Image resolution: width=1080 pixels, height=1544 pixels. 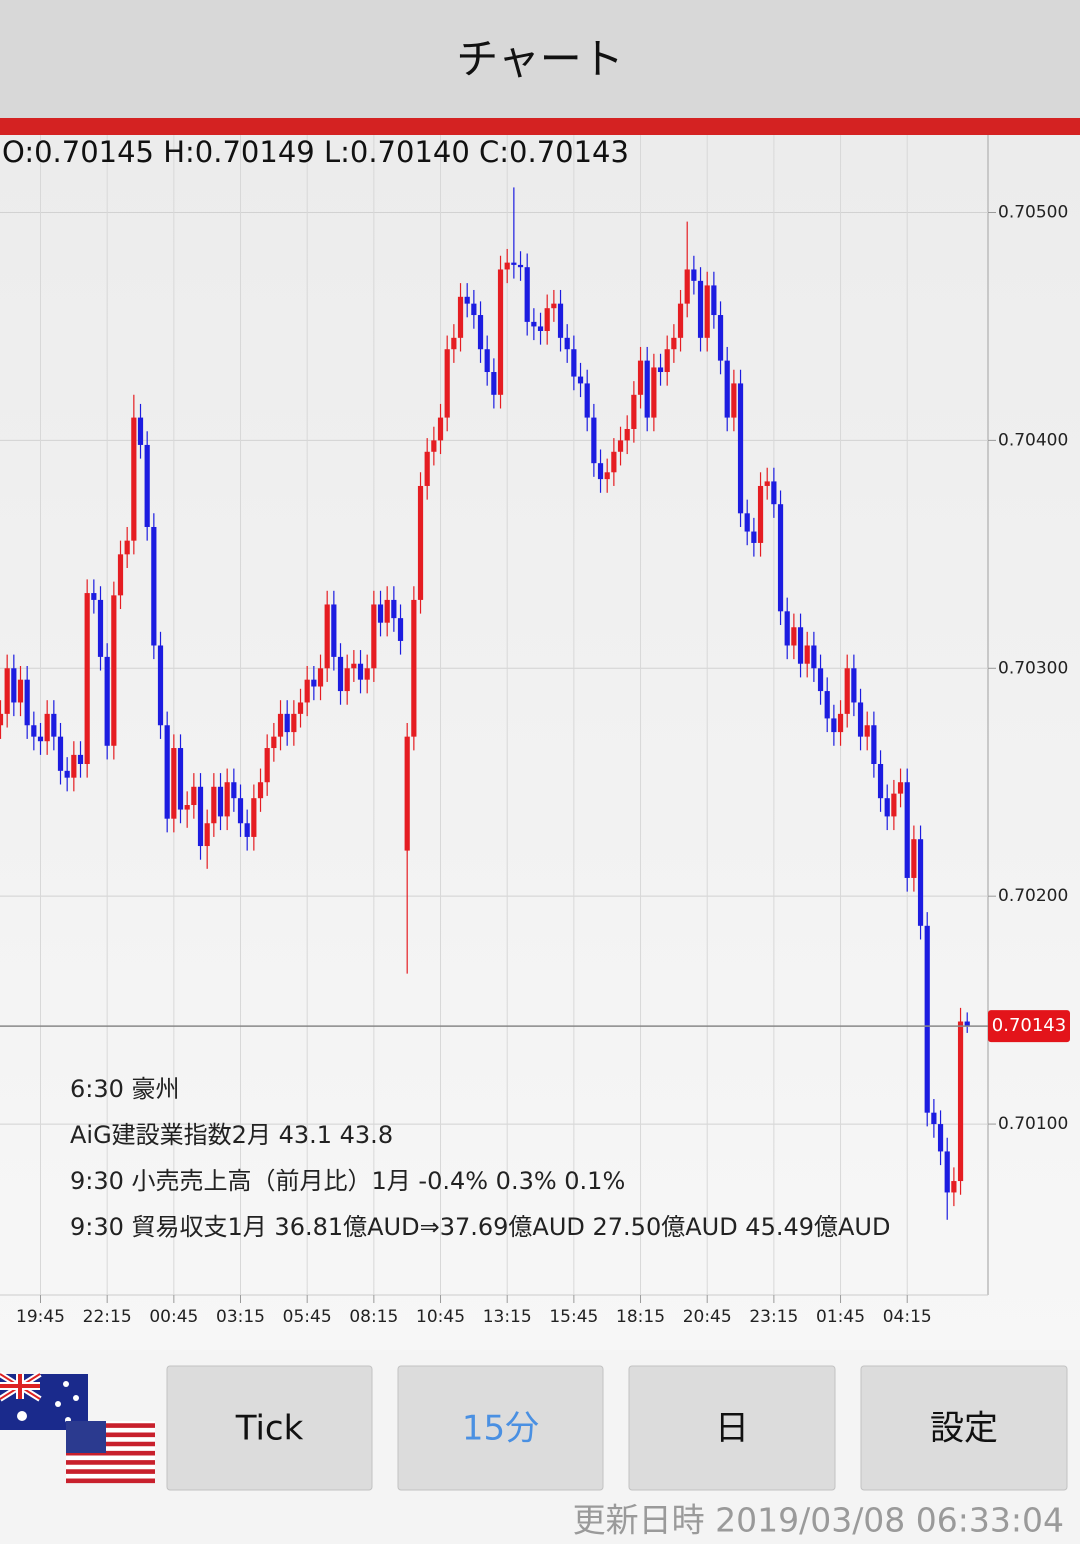 What do you see at coordinates (535, 1026) in the screenshot?
I see `overlay: 0.70143` at bounding box center [535, 1026].